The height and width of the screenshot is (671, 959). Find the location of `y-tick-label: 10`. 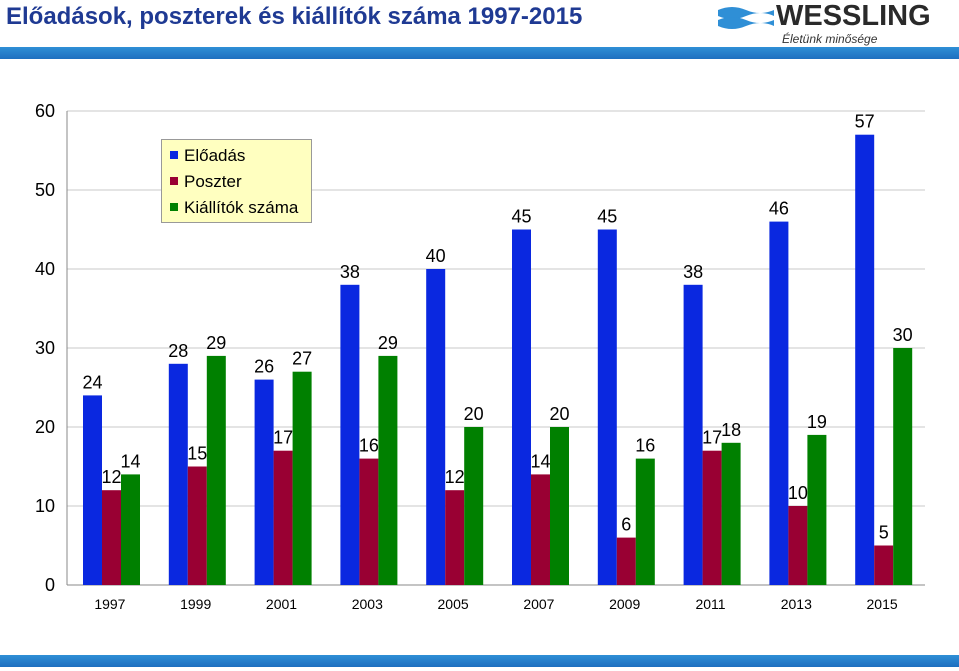

y-tick-label: 10 is located at coordinates (45, 506).